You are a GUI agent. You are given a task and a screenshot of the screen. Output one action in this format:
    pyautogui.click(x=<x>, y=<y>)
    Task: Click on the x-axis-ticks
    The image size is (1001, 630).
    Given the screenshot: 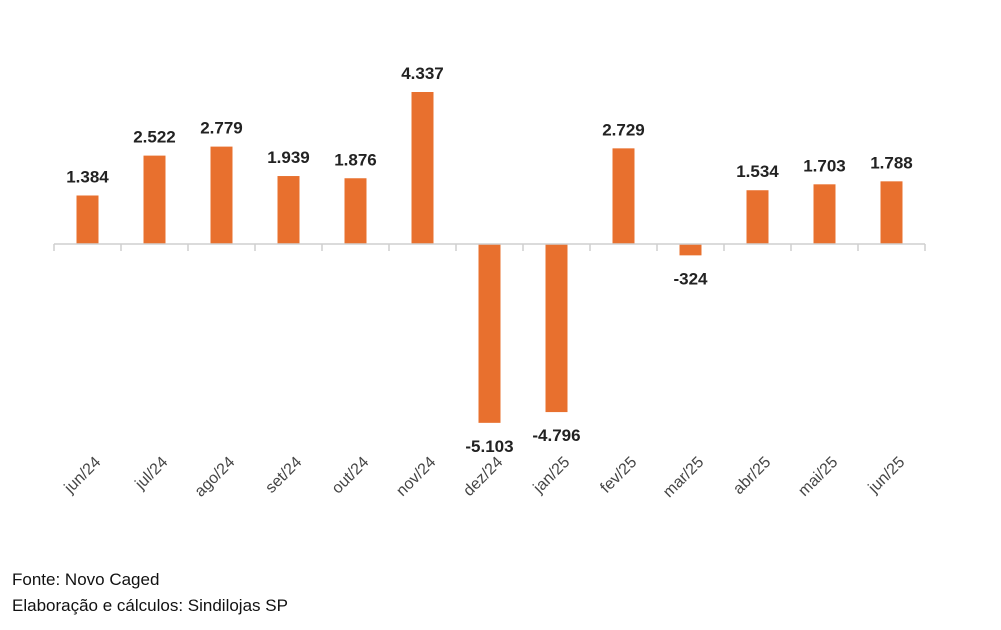 What is the action you would take?
    pyautogui.click(x=489, y=247)
    